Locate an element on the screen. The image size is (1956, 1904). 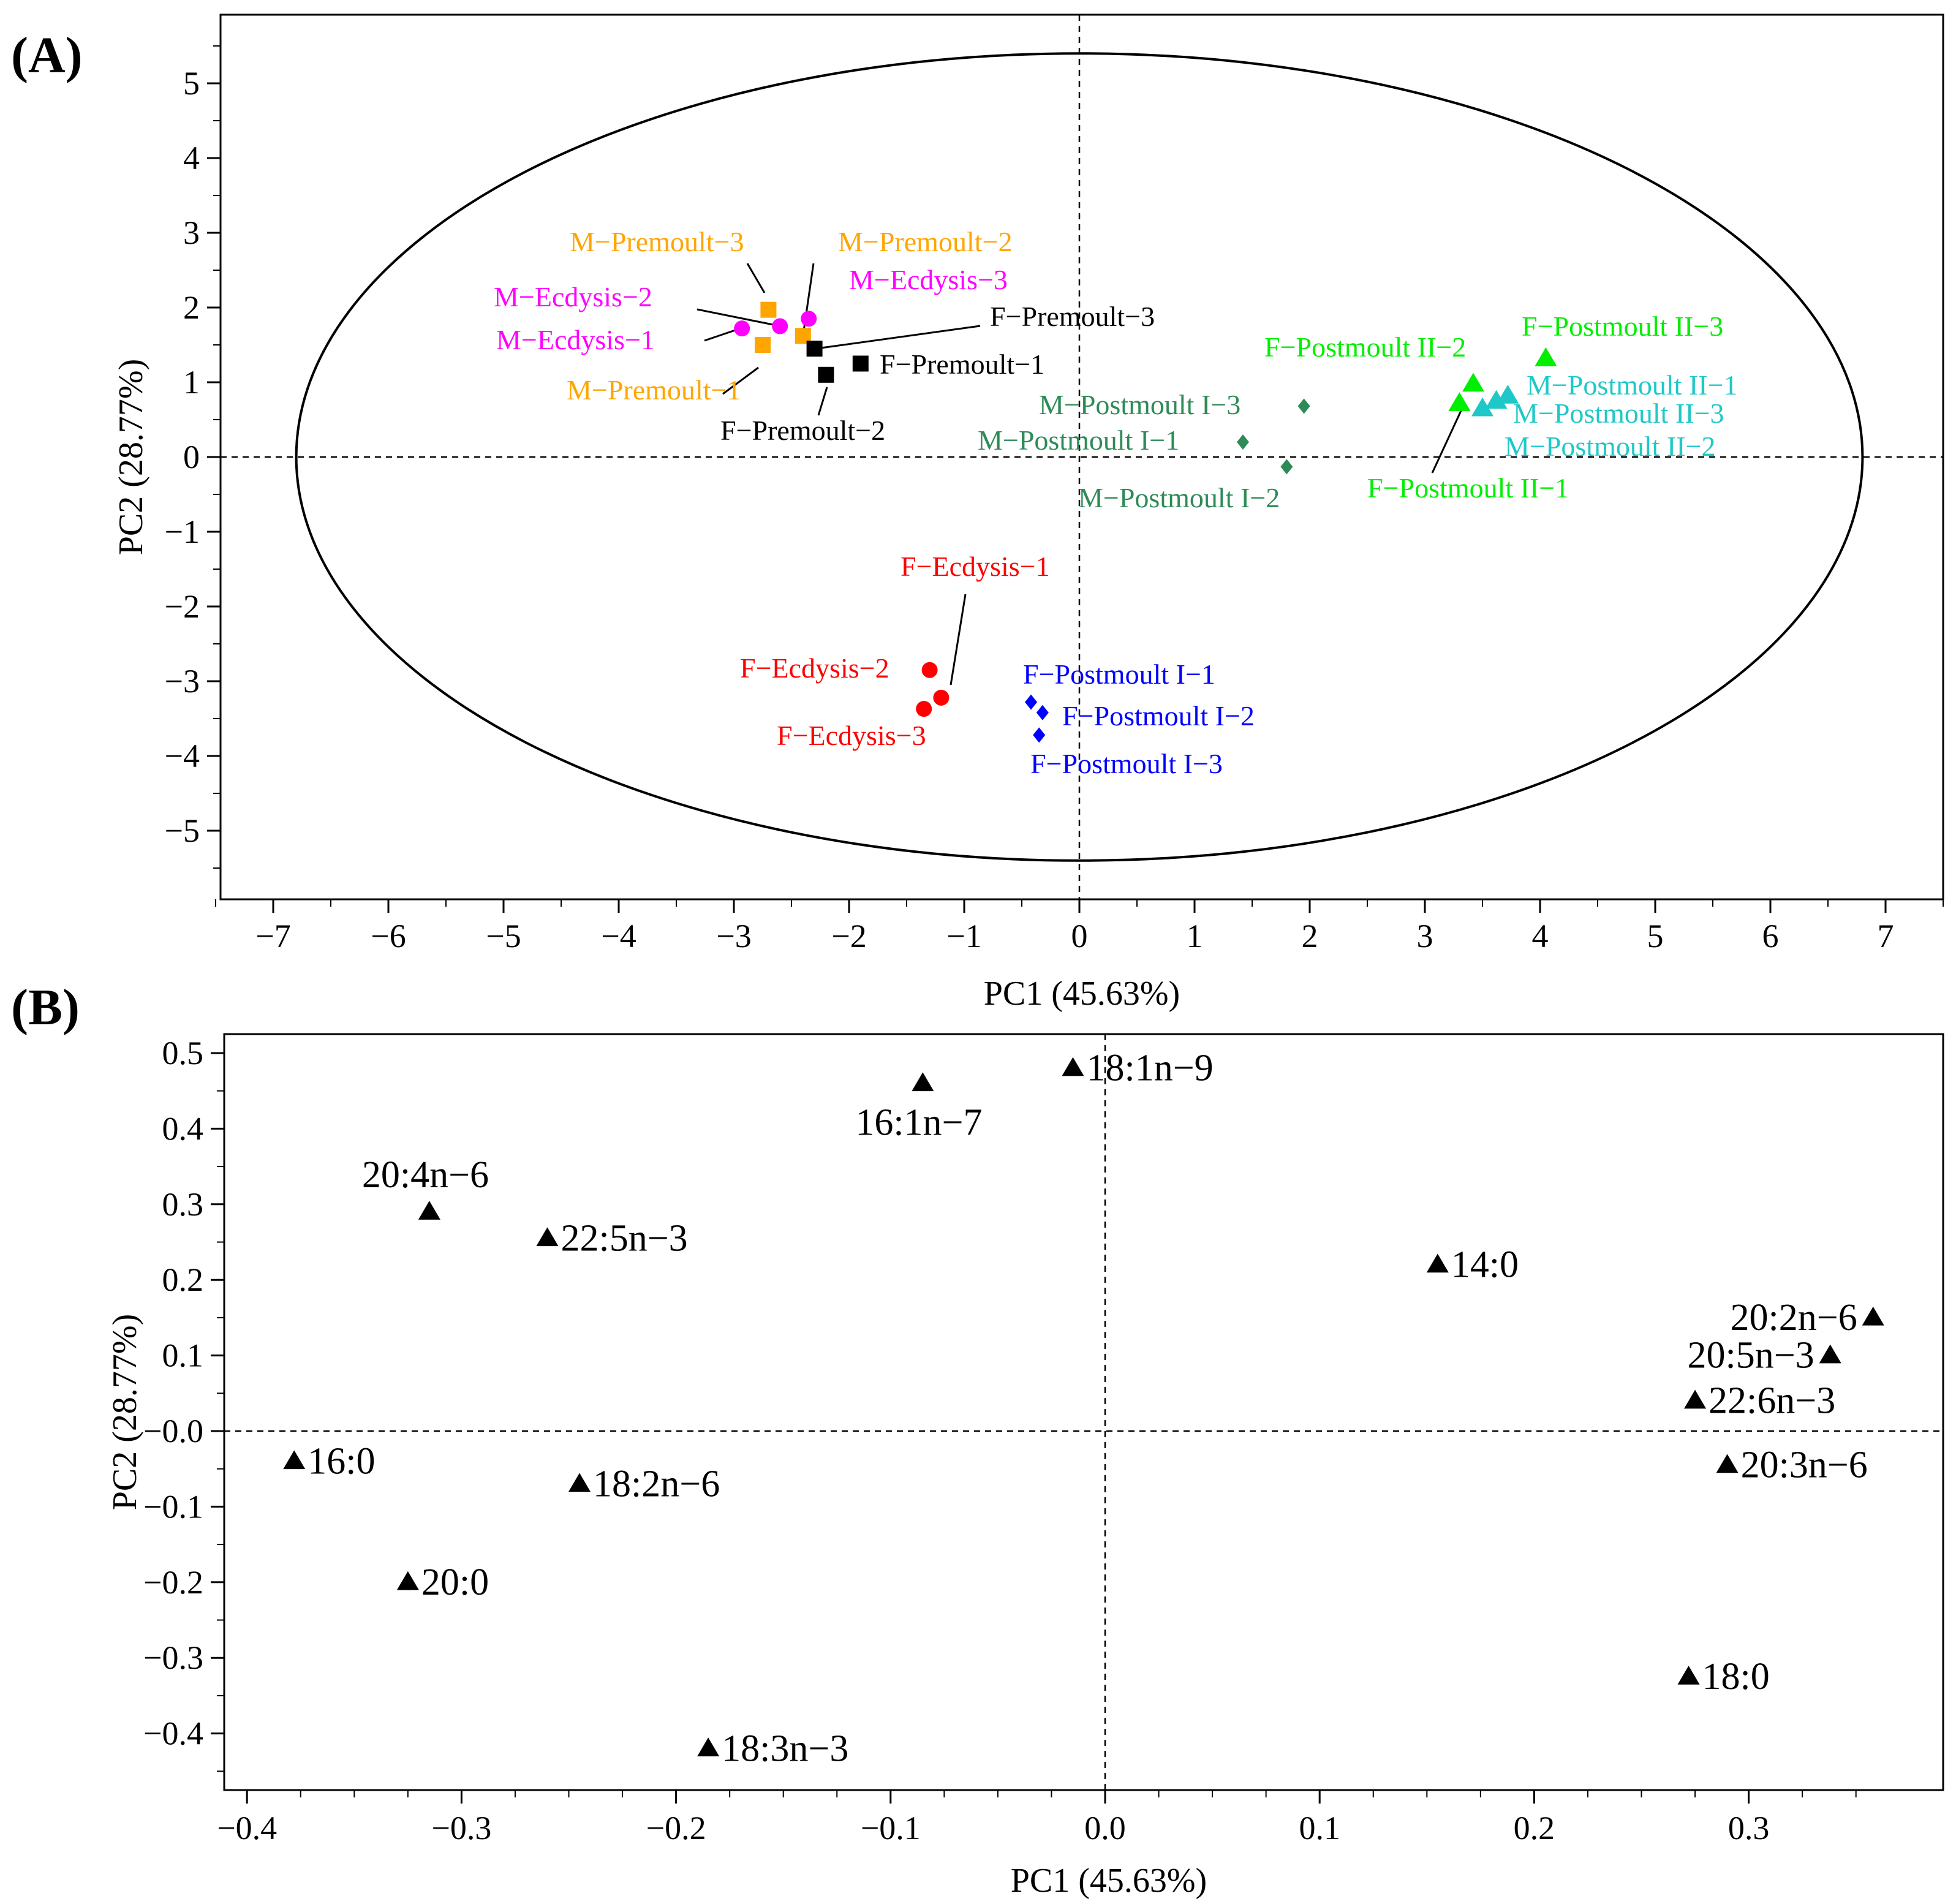
y-tick-label: −4 is located at coordinates (182, 756).